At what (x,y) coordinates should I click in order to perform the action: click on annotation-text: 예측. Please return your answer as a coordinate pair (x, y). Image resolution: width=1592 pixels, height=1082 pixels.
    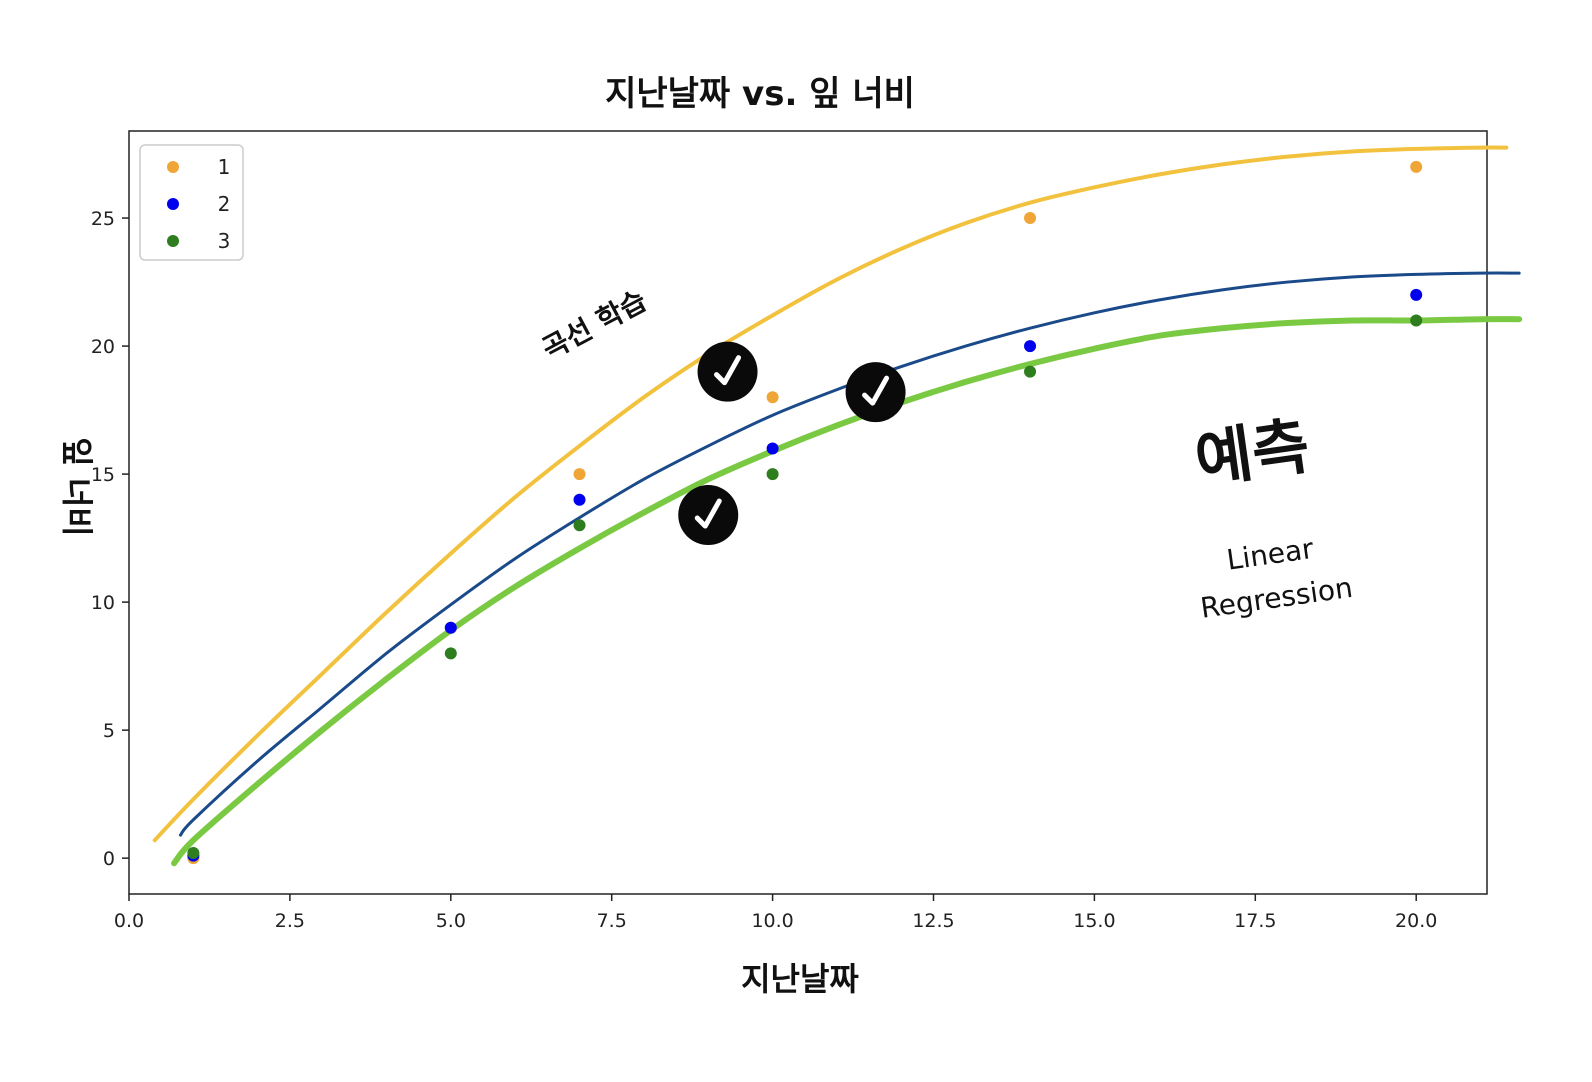
    Looking at the image, I should click on (1252, 453).